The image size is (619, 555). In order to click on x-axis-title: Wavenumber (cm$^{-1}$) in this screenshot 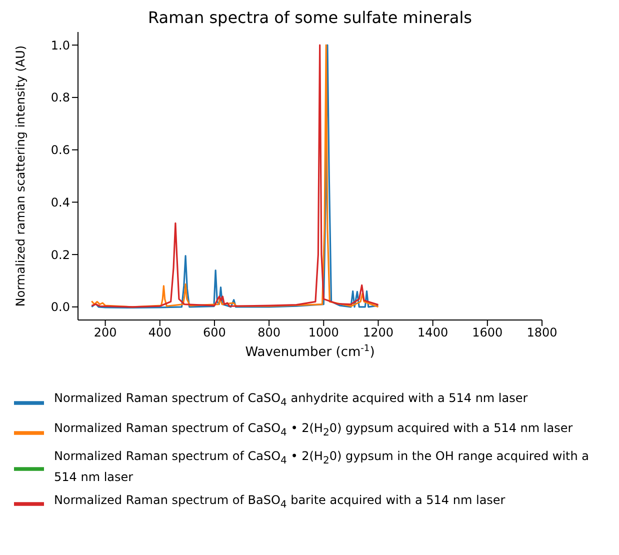, I will do `click(310, 352)`.